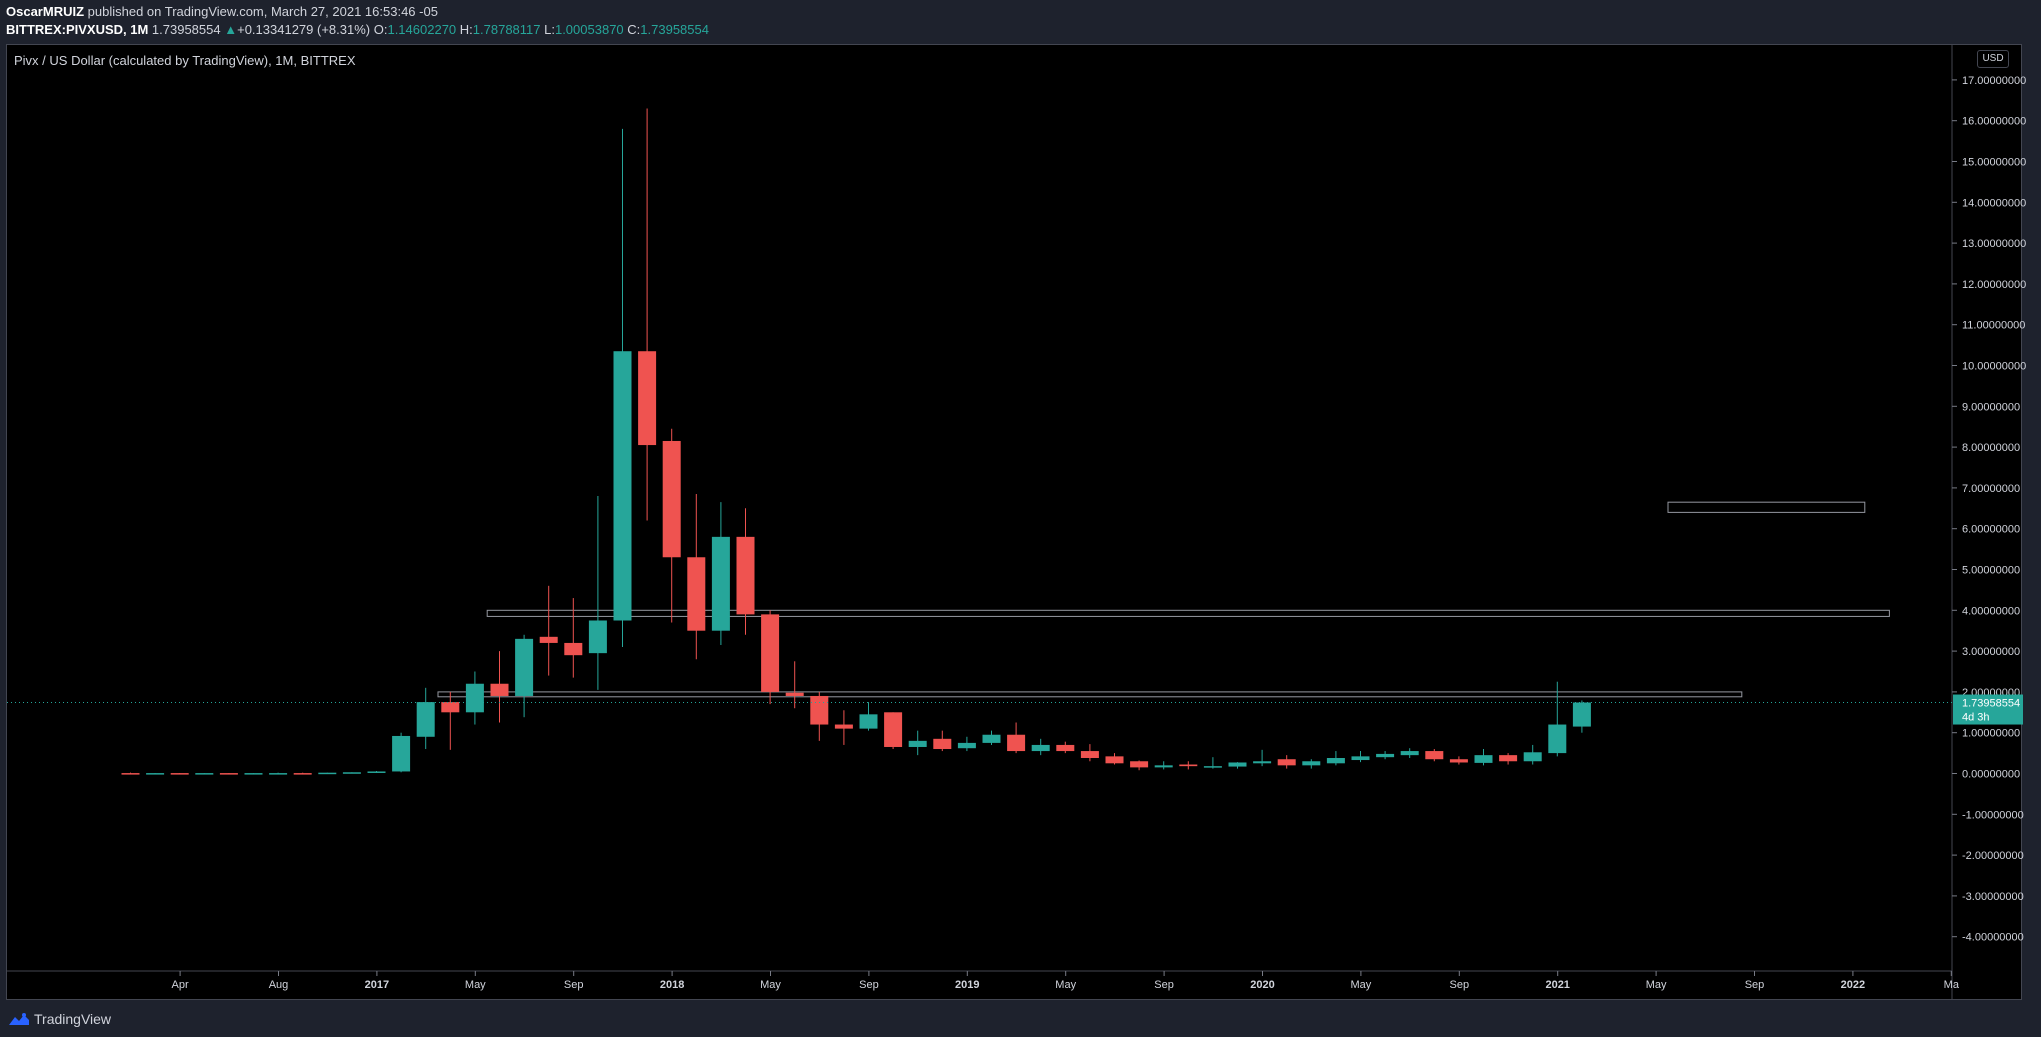  Describe the element at coordinates (1991, 530) in the screenshot. I see `y-tick-label: 6.00000000` at that location.